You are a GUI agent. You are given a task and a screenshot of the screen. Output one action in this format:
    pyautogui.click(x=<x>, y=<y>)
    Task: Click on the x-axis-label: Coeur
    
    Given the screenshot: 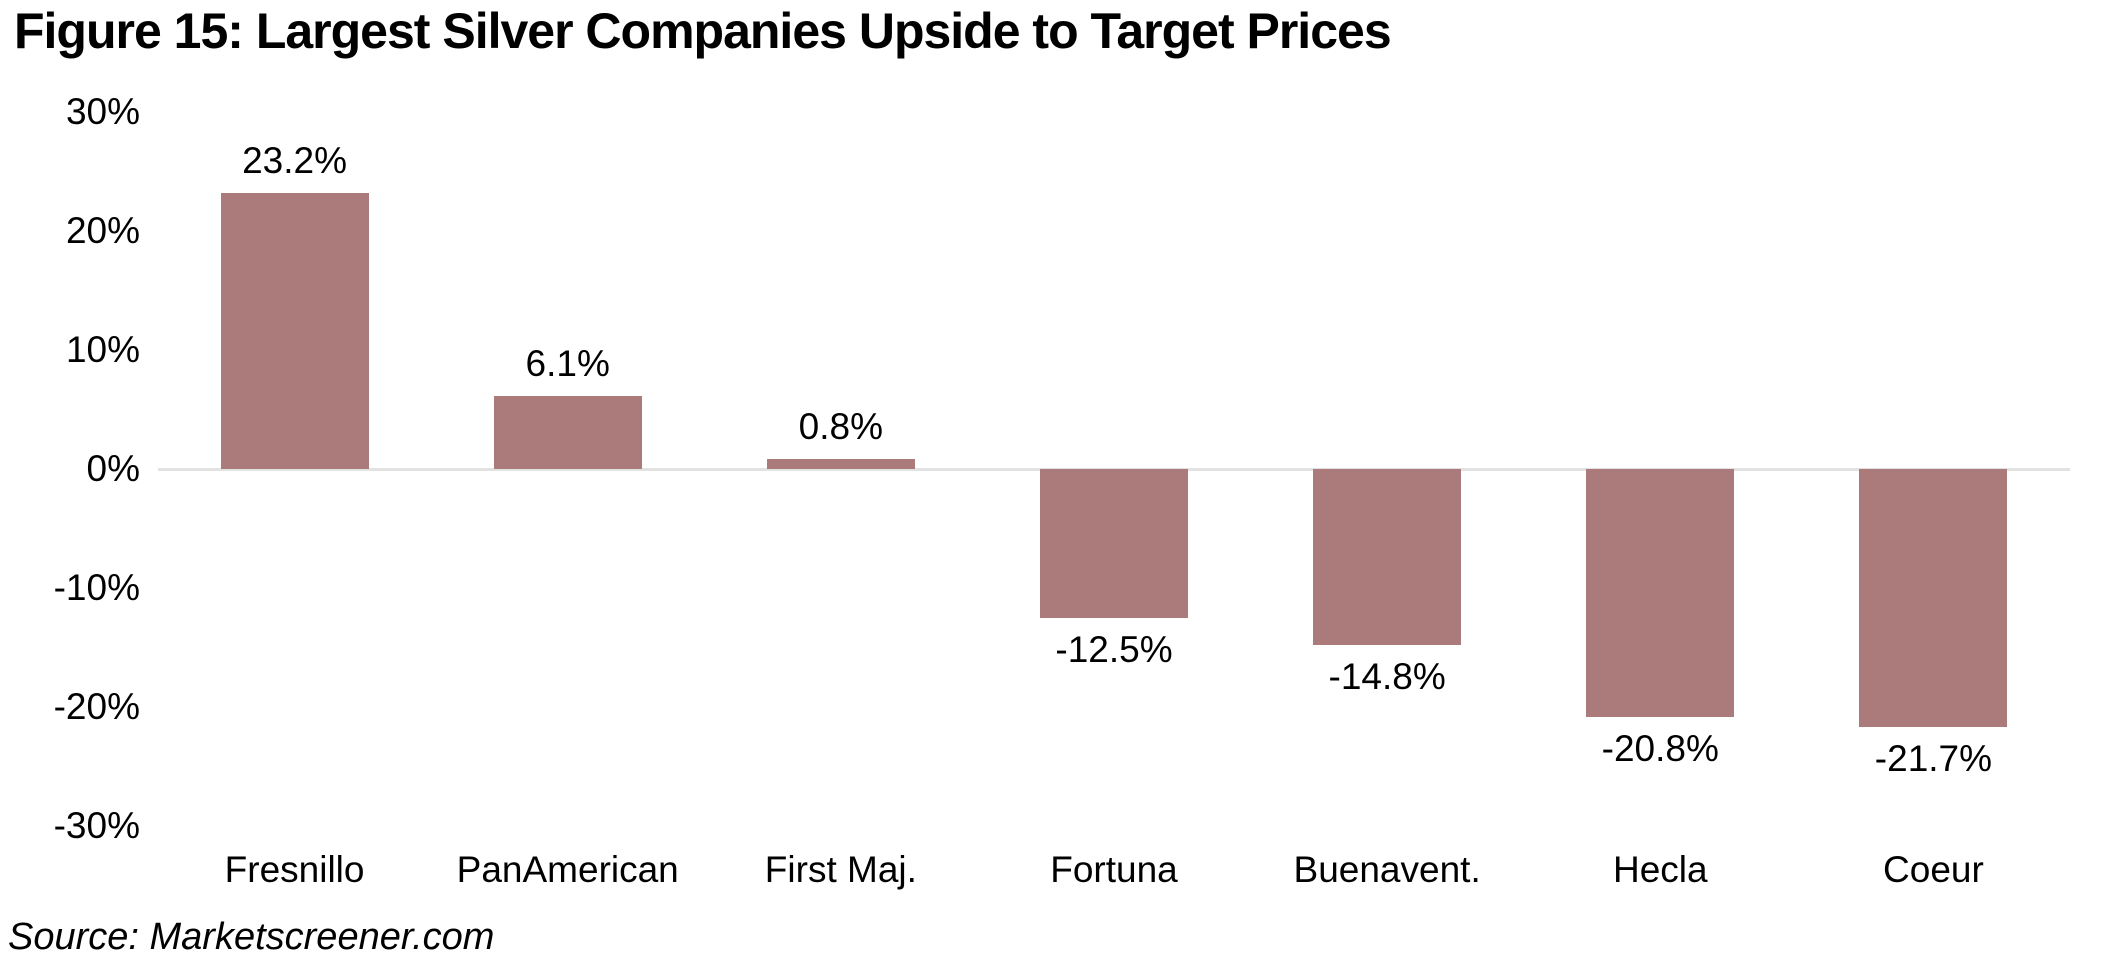 What is the action you would take?
    pyautogui.click(x=1933, y=869)
    